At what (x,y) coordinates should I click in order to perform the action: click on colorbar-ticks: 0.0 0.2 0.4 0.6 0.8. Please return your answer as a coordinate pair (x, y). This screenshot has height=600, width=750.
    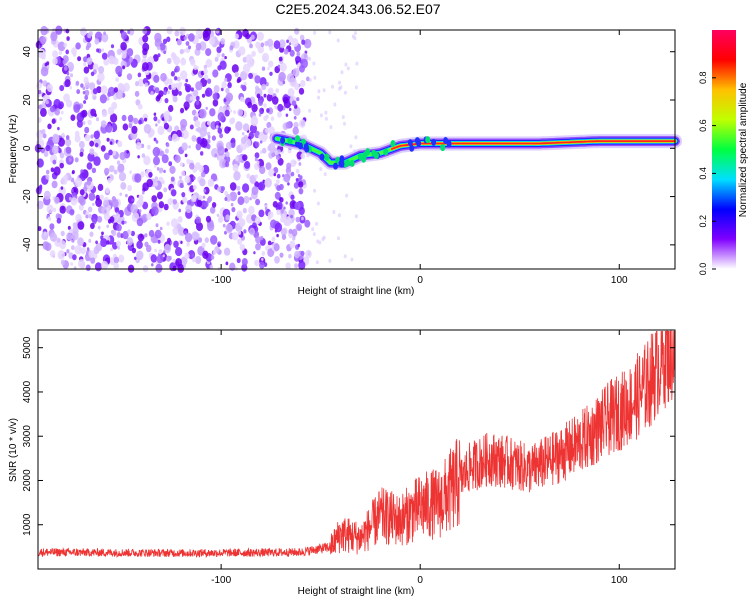
    Looking at the image, I should click on (707, 173).